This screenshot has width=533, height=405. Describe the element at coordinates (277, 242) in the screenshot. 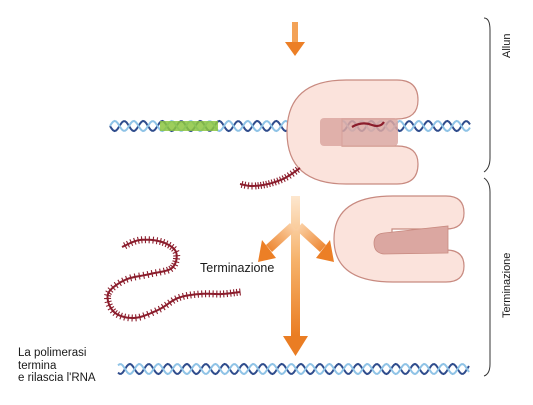

I see `arrow-branch-left` at that location.